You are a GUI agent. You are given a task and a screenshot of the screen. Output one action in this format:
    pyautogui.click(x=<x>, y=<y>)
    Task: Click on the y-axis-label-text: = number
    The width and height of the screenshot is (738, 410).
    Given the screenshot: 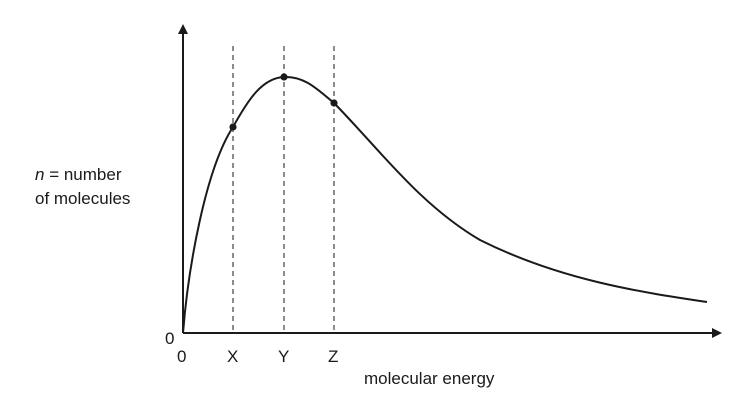 What is the action you would take?
    pyautogui.click(x=82, y=174)
    